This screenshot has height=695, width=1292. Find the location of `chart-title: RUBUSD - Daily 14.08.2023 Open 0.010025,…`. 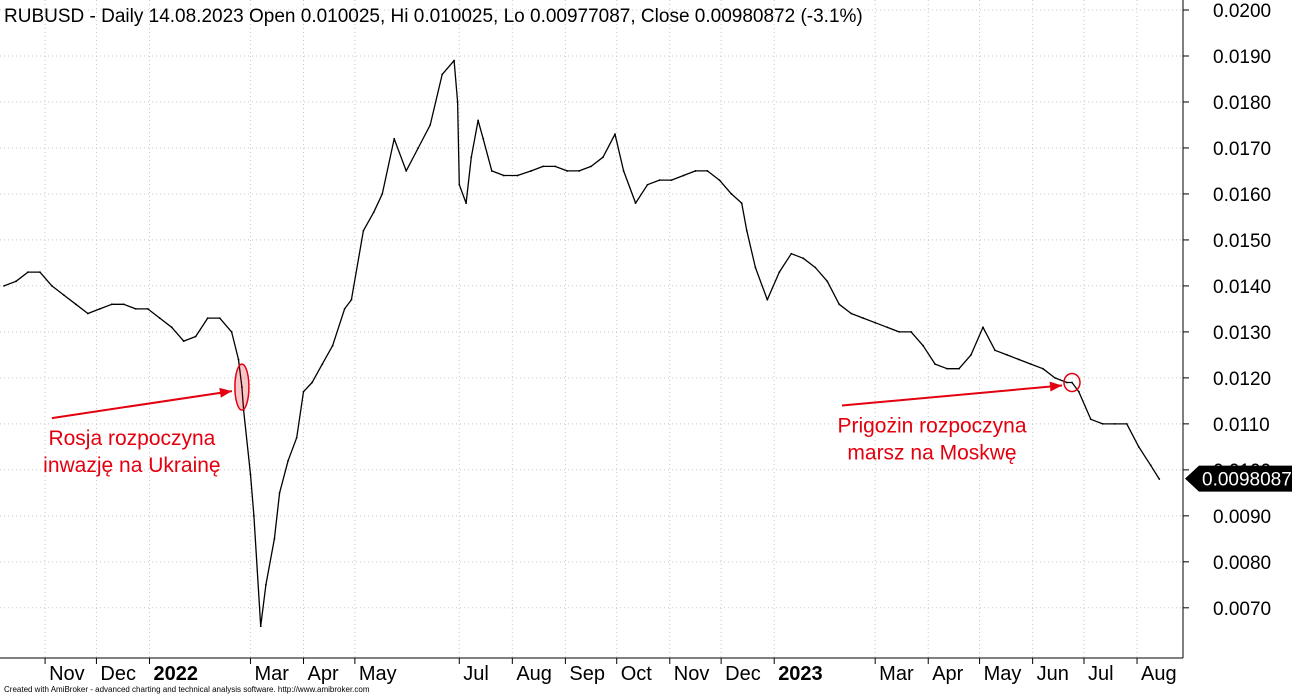

chart-title: RUBUSD - Daily 14.08.2023 Open 0.010025,… is located at coordinates (433, 16).